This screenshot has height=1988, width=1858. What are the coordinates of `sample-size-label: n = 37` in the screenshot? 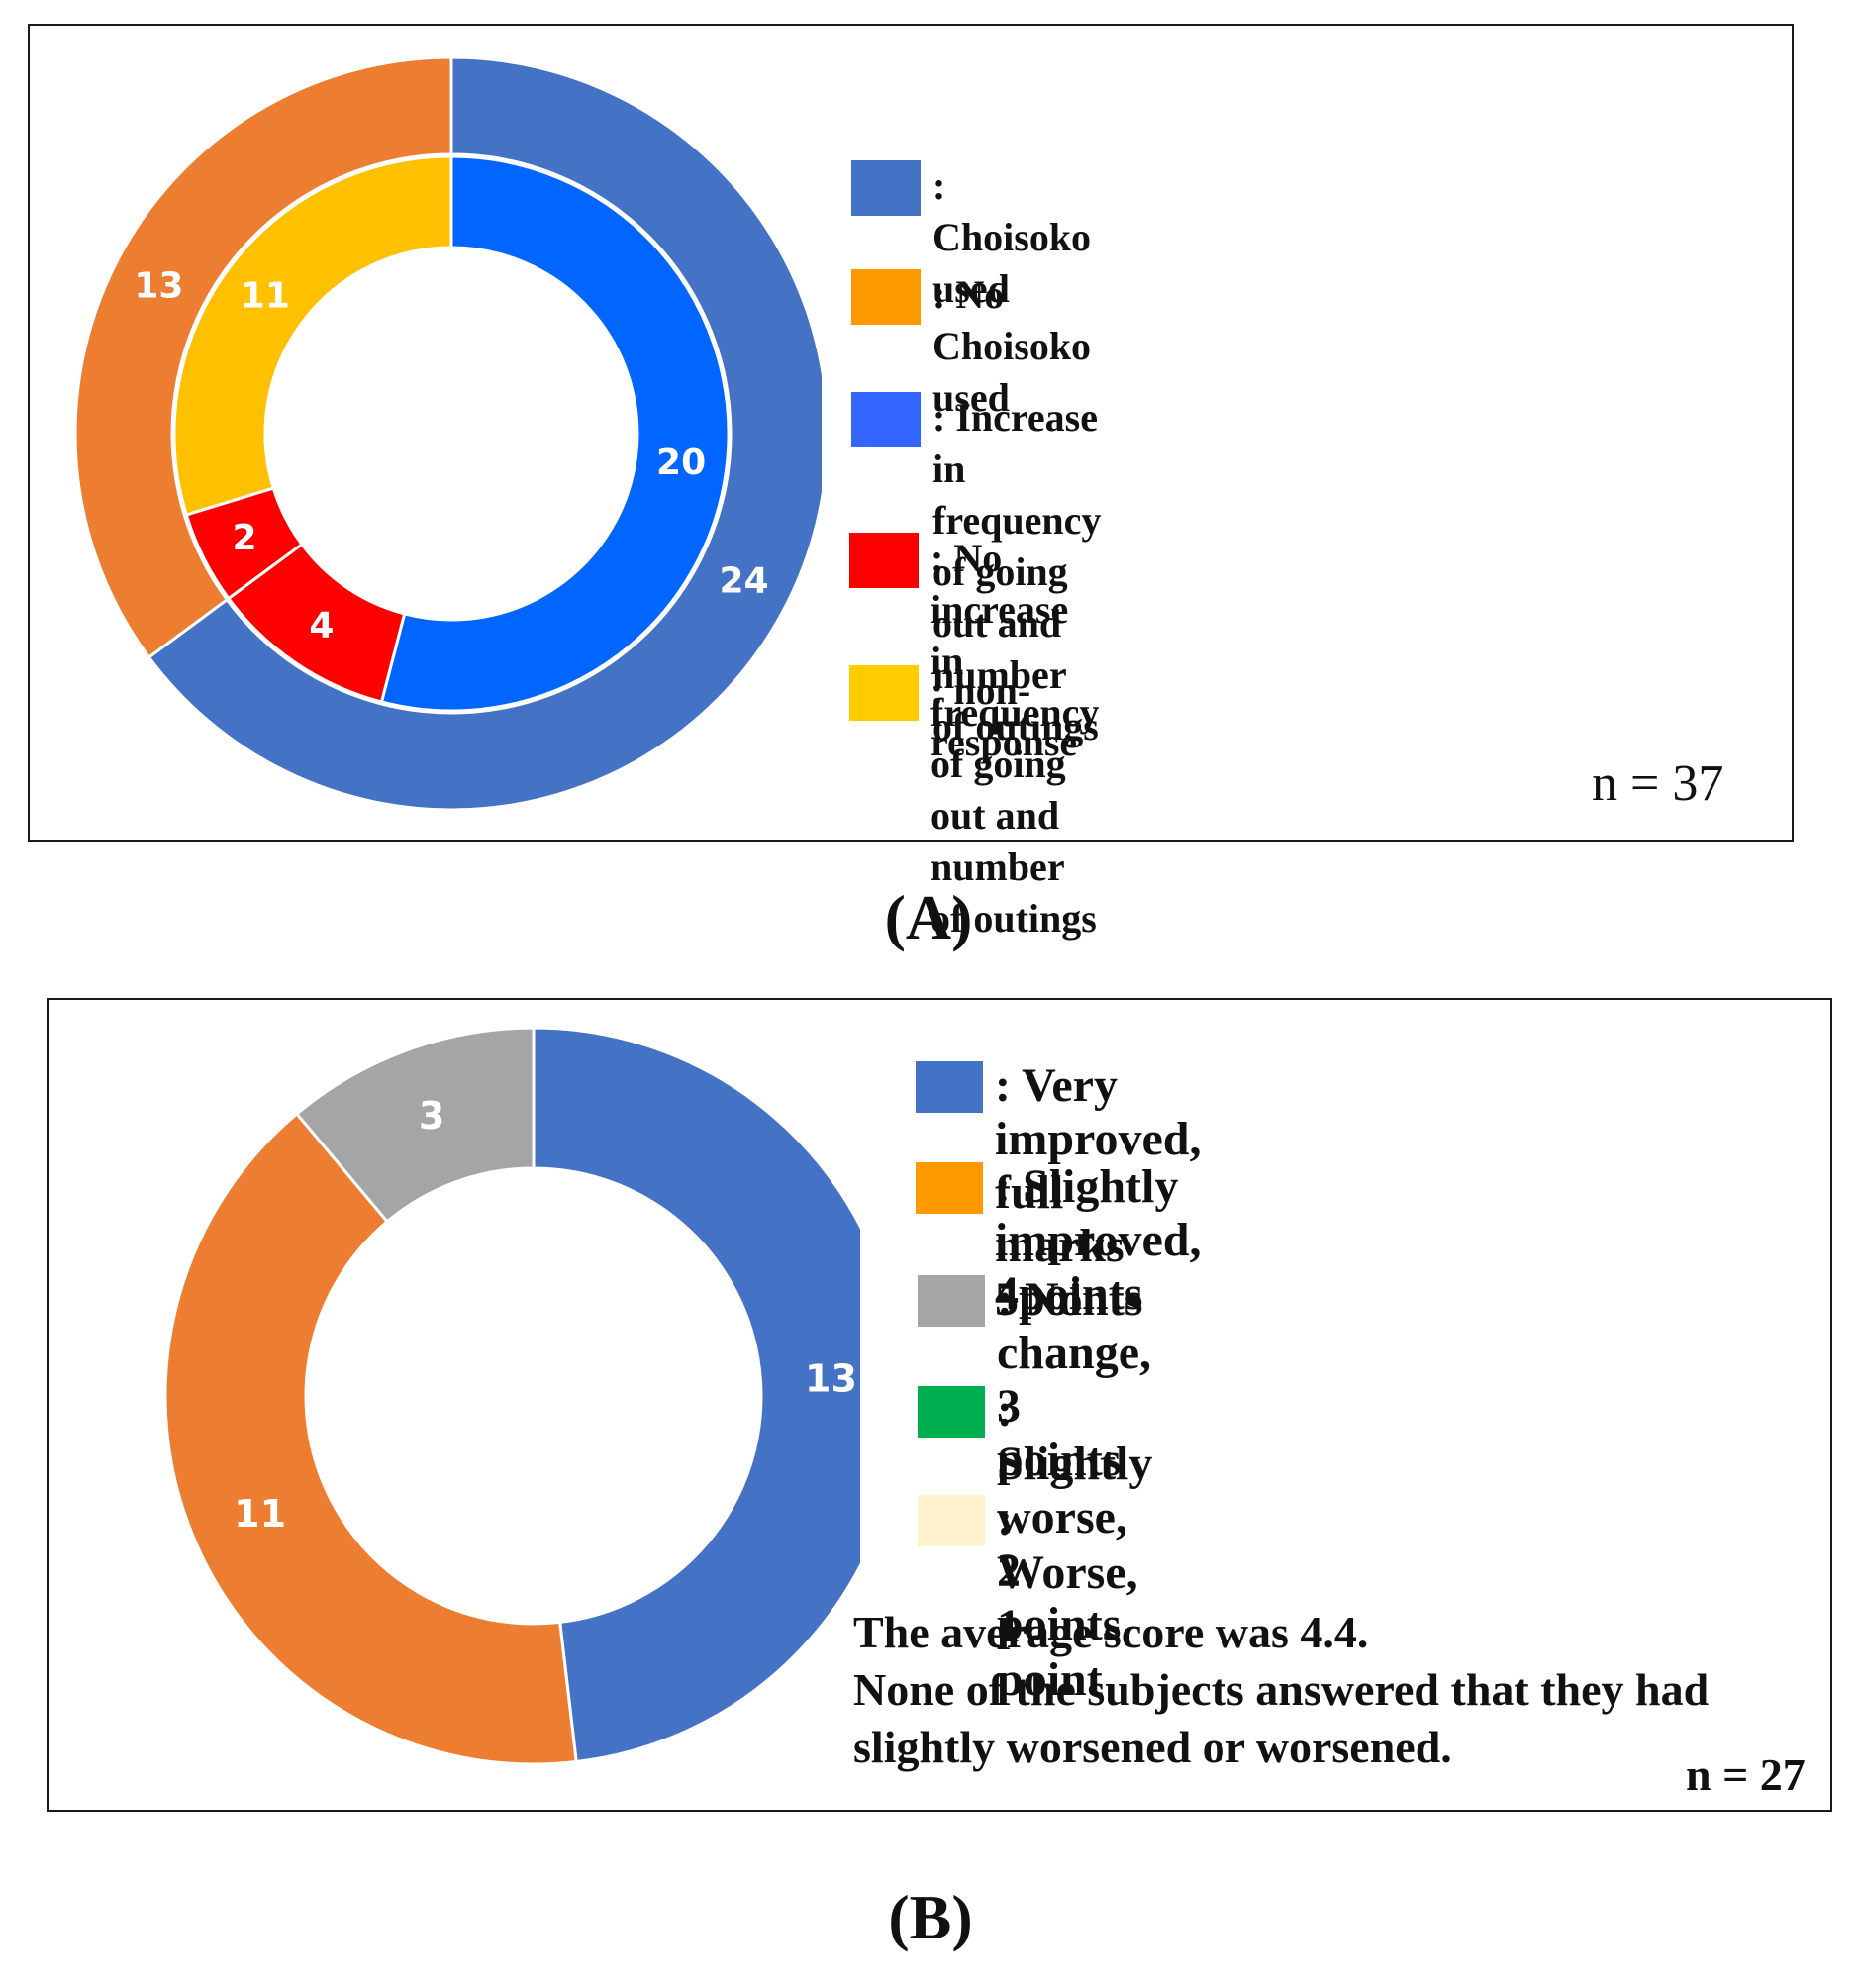 It's located at (1658, 783).